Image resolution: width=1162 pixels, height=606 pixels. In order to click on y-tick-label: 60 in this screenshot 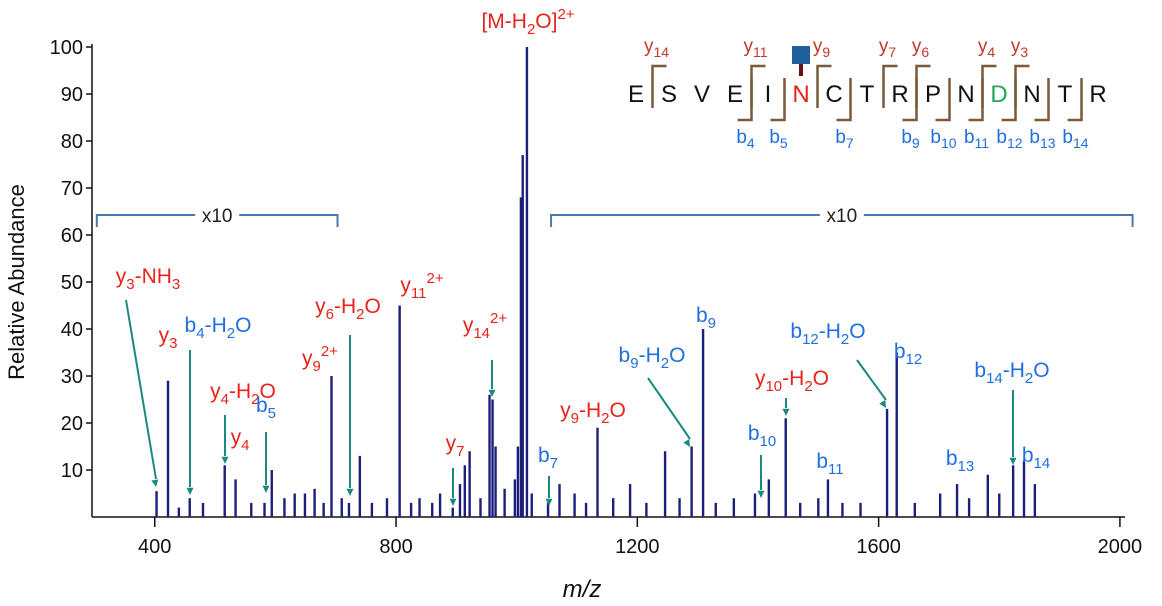, I will do `click(72, 236)`.